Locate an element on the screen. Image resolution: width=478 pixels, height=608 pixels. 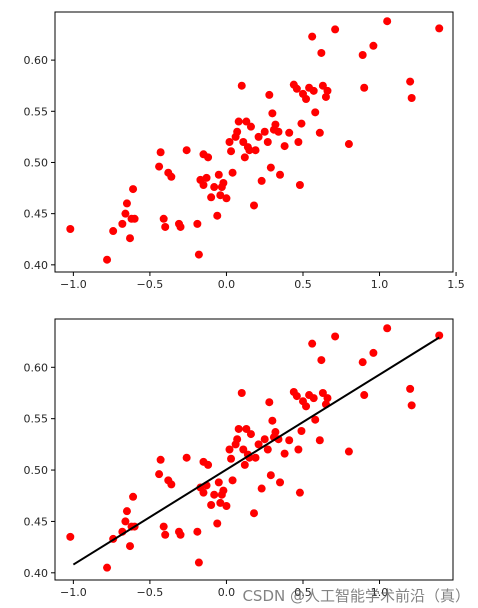
y-tick-label: 0.45 is located at coordinates (36, 521).